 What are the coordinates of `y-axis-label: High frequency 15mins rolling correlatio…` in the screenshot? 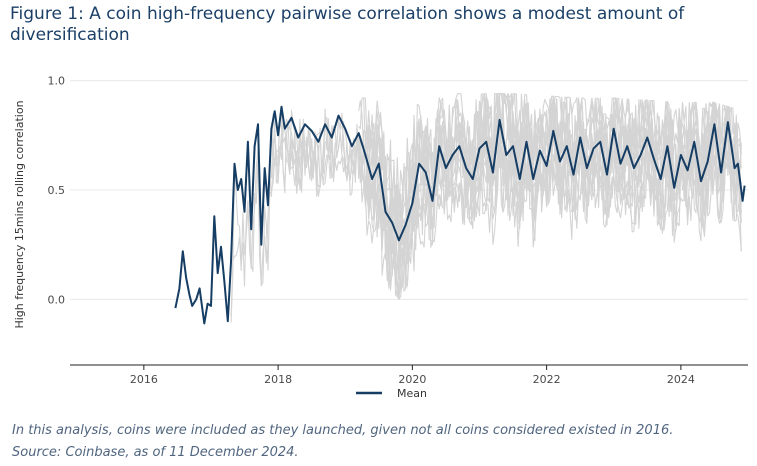 It's located at (19, 214).